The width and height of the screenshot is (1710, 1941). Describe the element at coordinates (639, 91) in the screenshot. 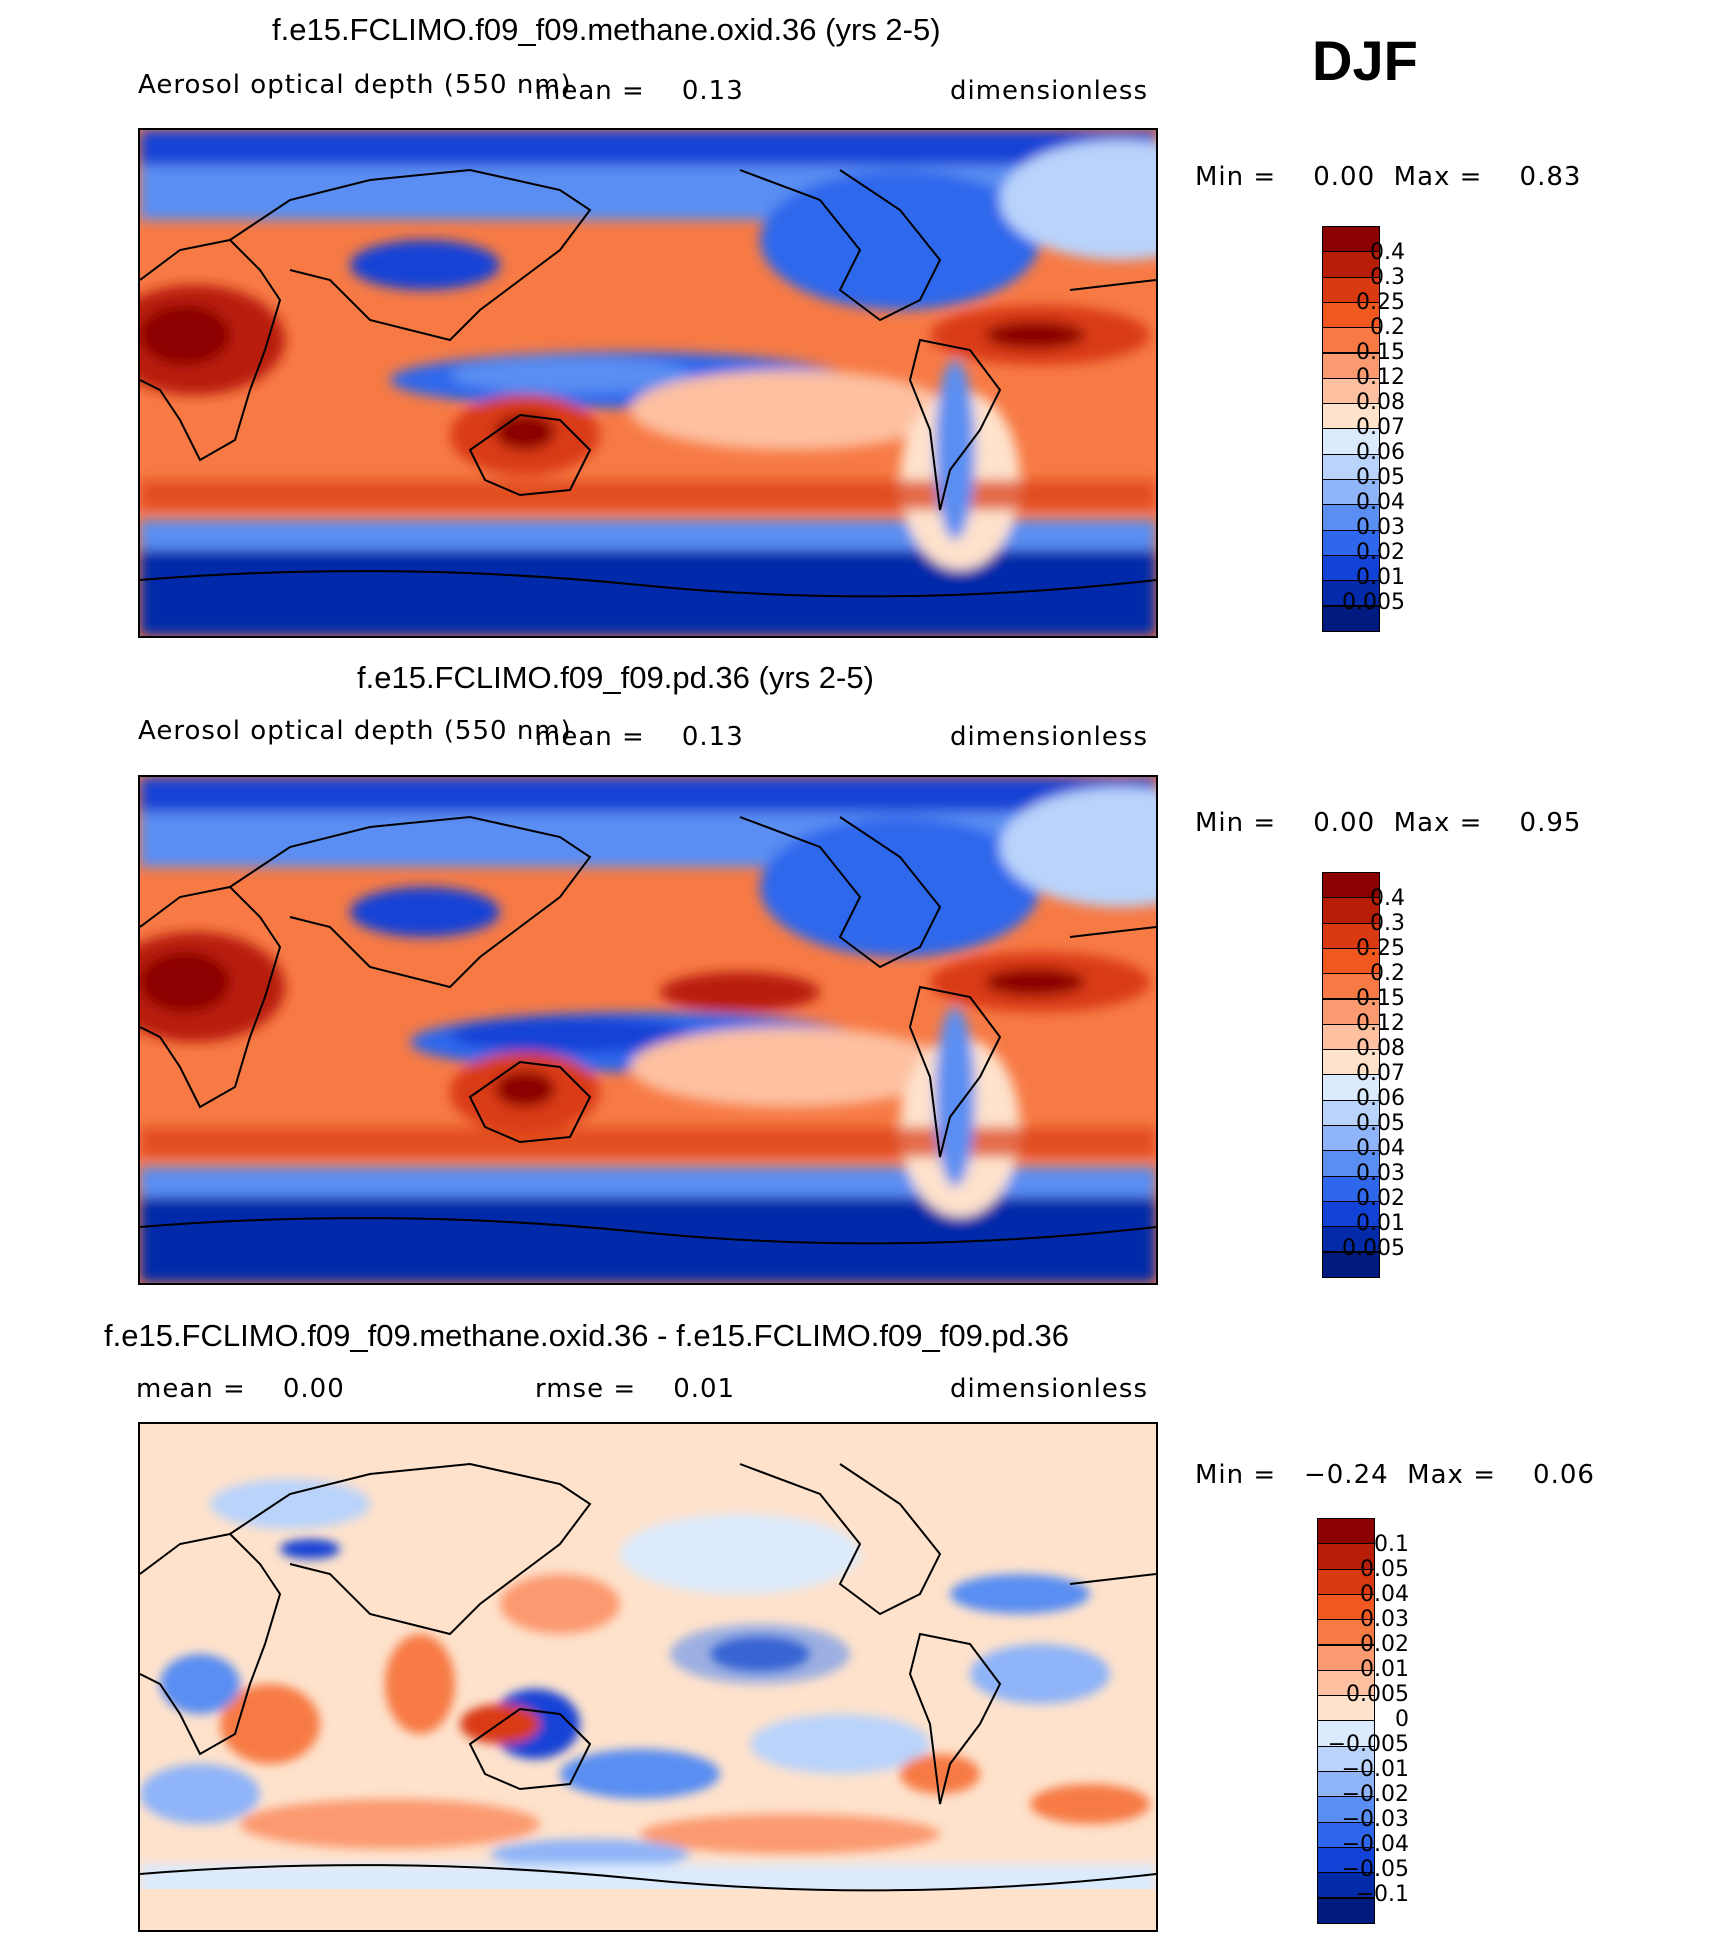

I see `panel-1-mean: mean = 0.13` at that location.